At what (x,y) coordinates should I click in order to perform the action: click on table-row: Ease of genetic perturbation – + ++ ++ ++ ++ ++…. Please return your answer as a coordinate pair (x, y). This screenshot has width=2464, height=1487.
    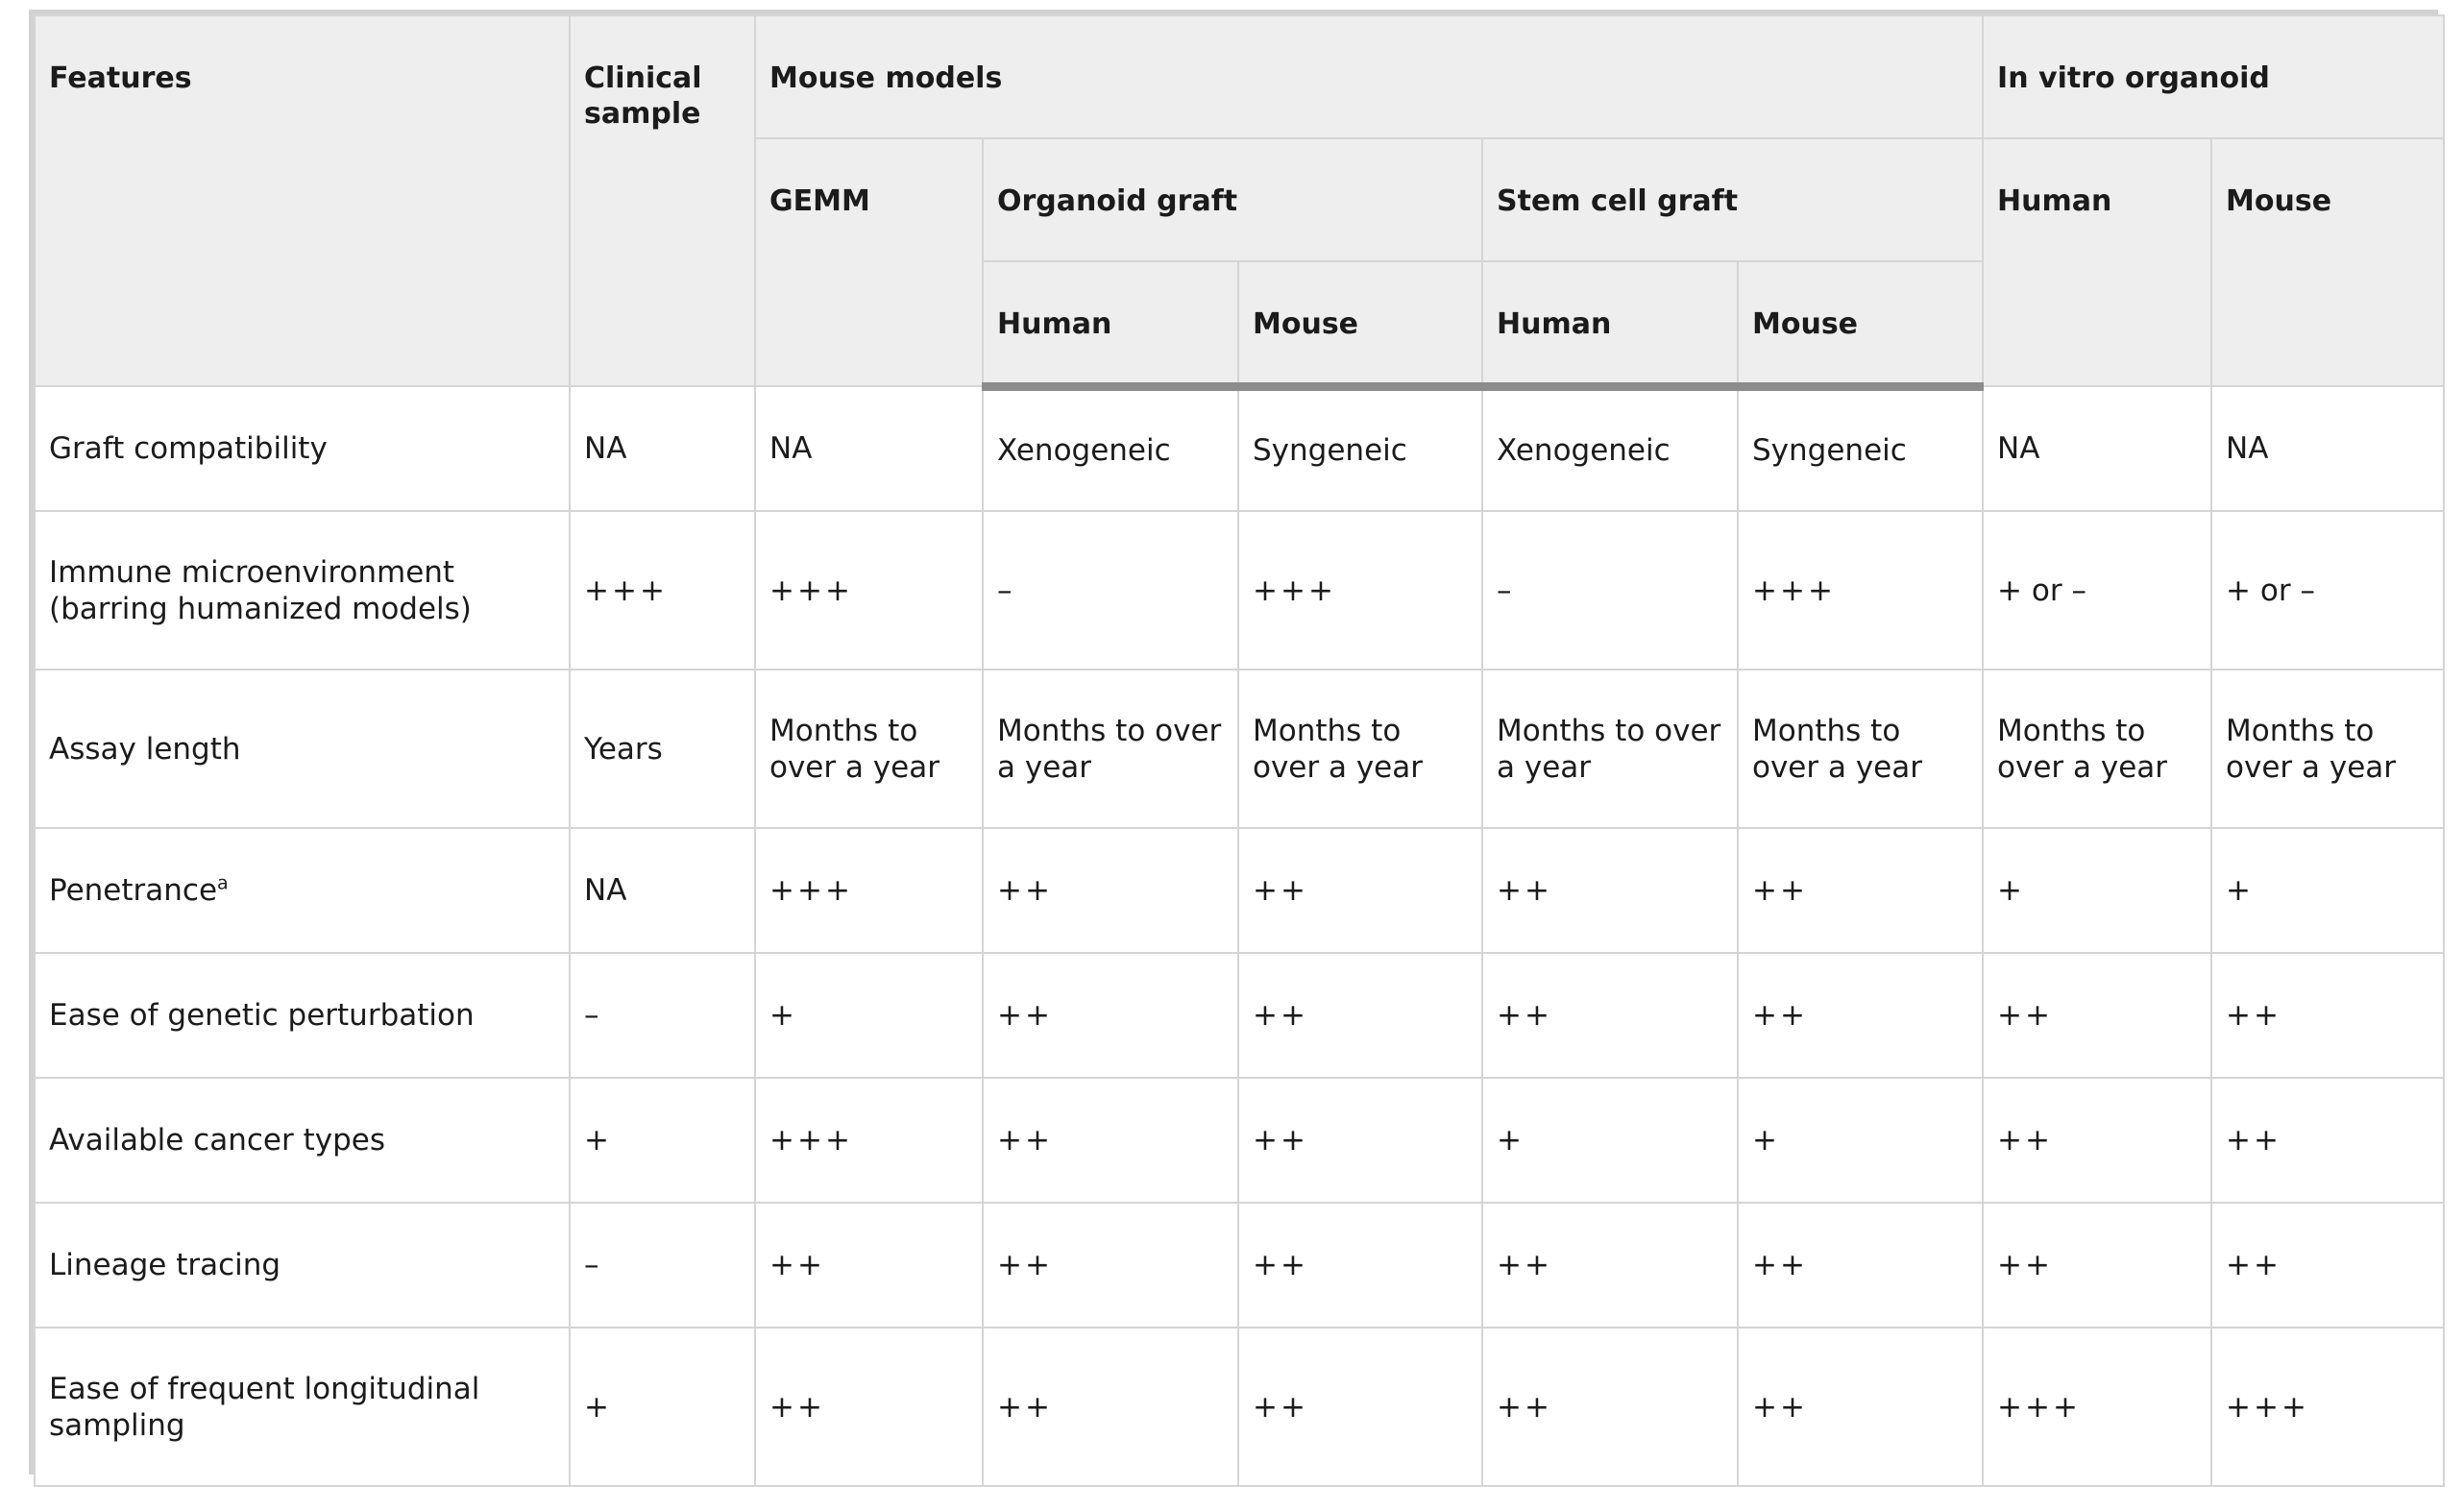
    Looking at the image, I should click on (1240, 1015).